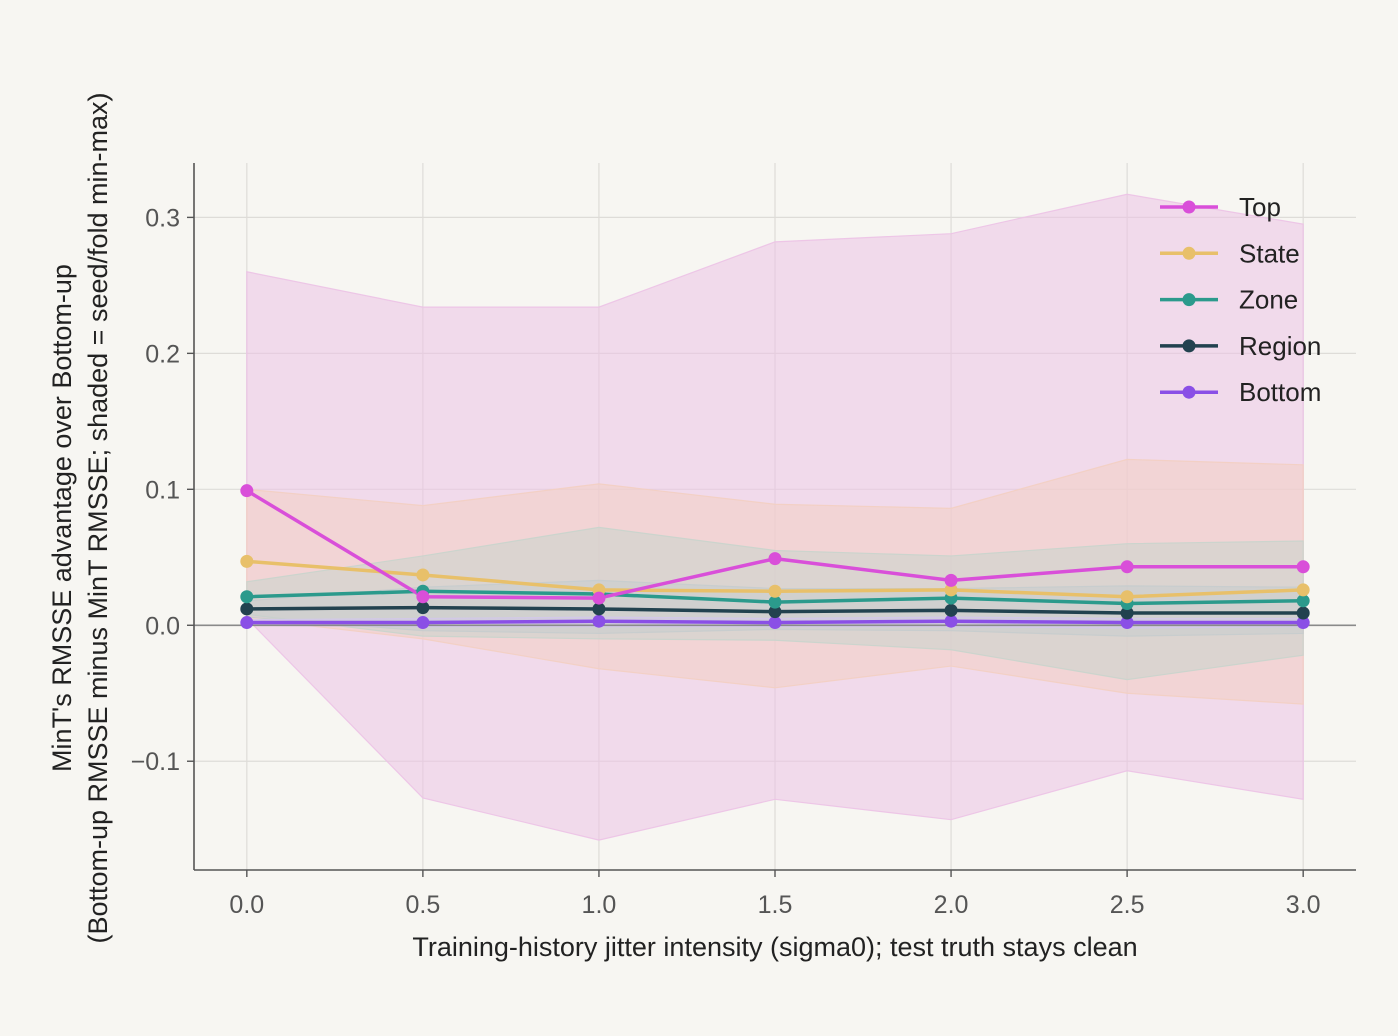 This screenshot has height=1036, width=1398. Describe the element at coordinates (1189, 207) in the screenshot. I see `legend-marker-top` at that location.